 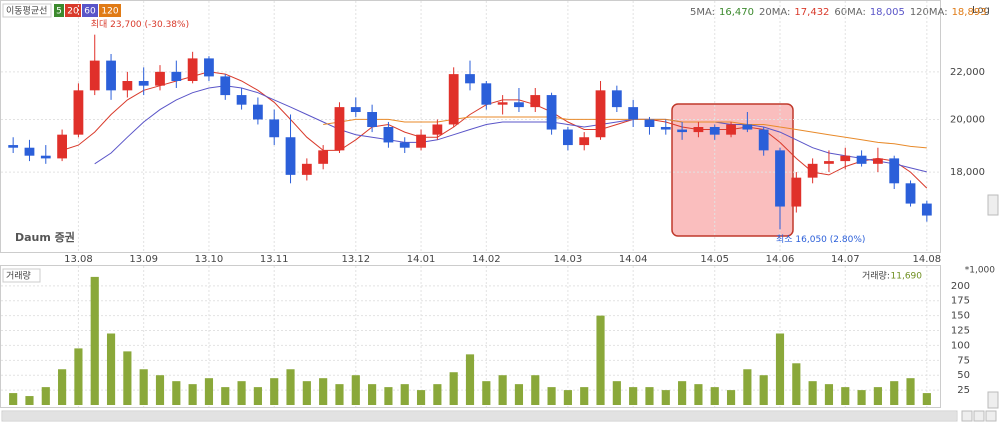 I want to click on x-tick-label: 14.08, so click(x=927, y=259).